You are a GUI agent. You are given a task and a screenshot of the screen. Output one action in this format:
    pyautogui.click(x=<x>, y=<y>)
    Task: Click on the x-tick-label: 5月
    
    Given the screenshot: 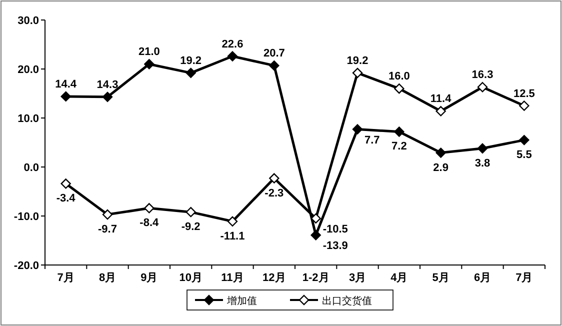 What is the action you would take?
    pyautogui.click(x=441, y=278)
    